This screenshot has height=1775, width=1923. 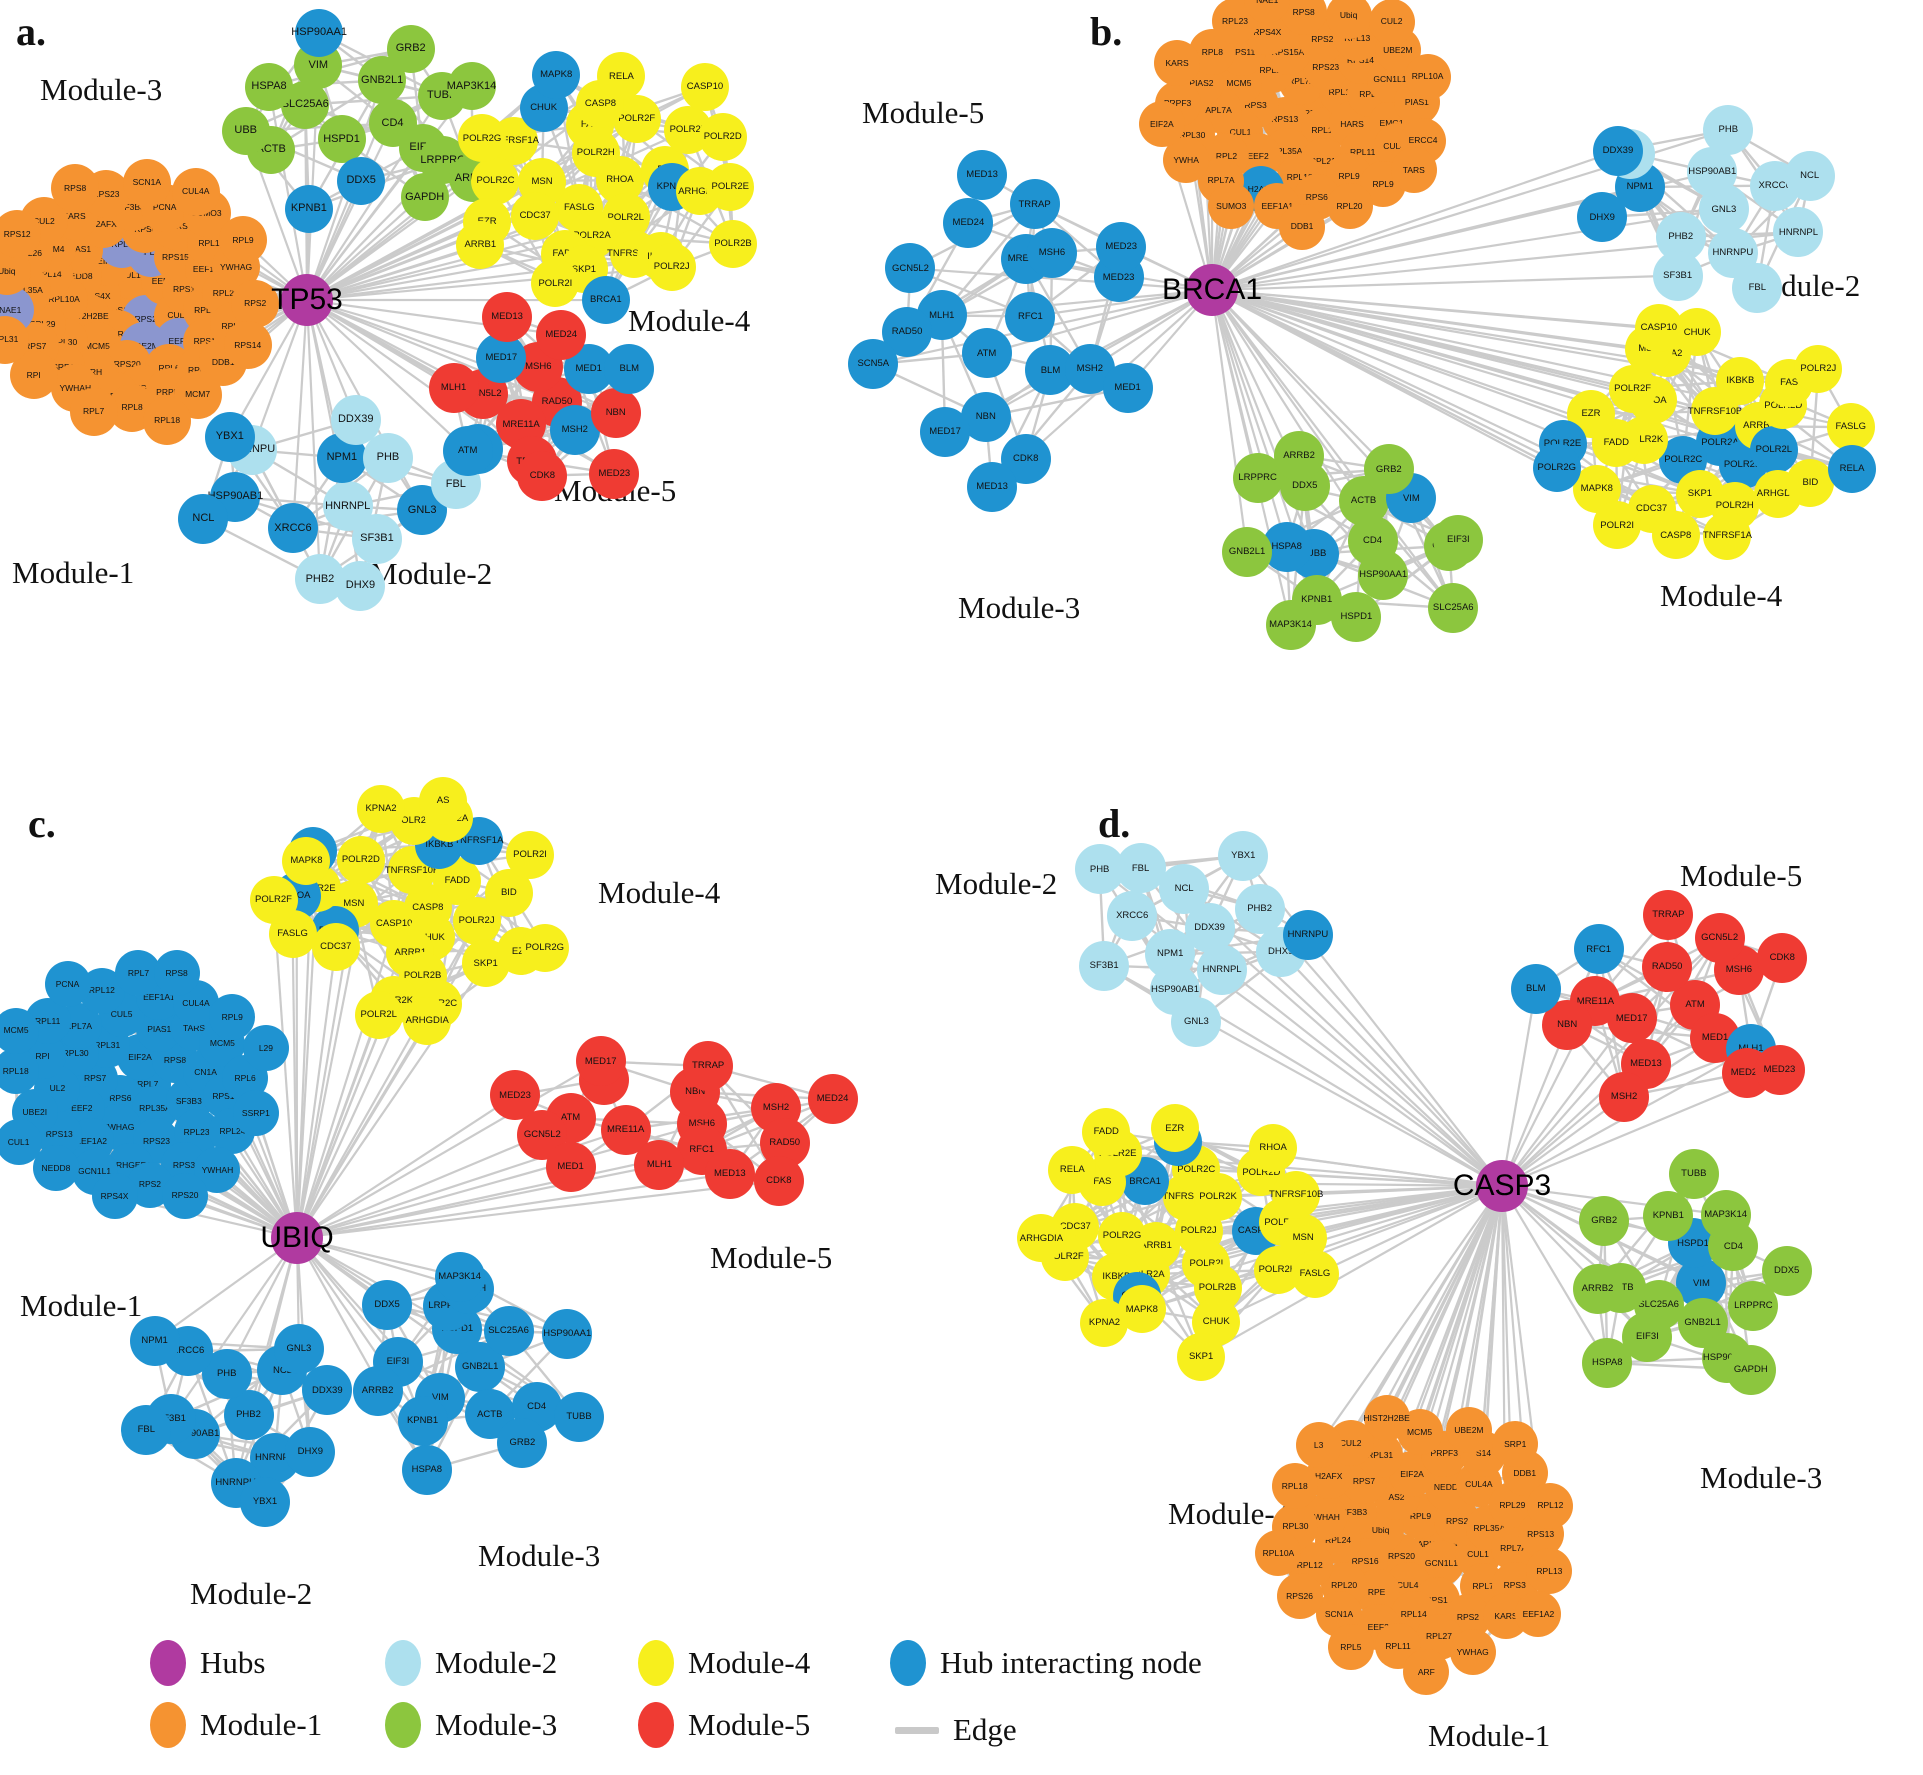 What do you see at coordinates (381, 809) in the screenshot?
I see `panel-c-module-4-node-kpna2: KPNA2` at bounding box center [381, 809].